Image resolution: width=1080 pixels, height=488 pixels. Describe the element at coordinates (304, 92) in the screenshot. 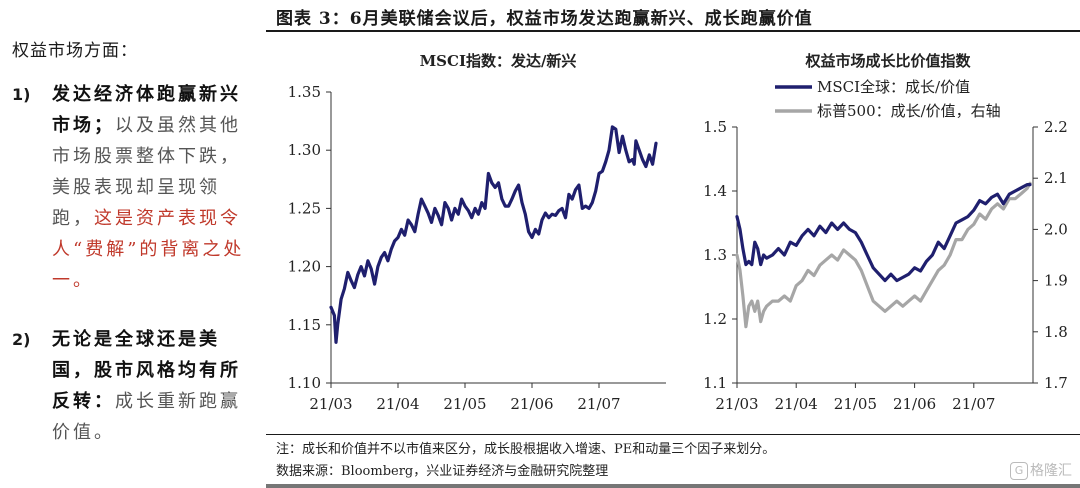

I see `chart-1-y-tick-label: 1.35` at that location.